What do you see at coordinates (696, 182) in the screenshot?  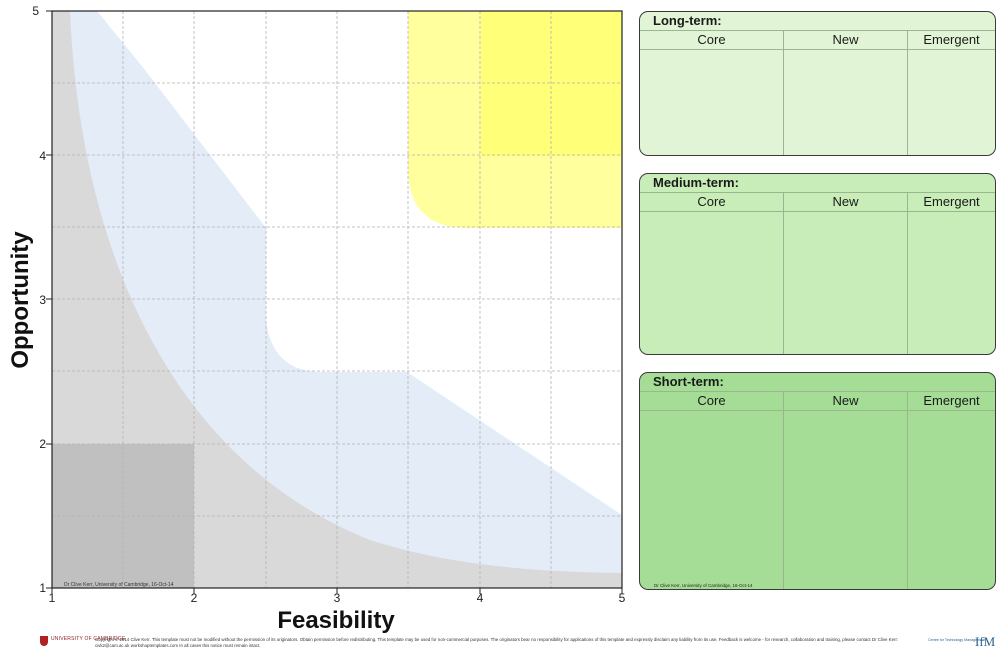 I see `panel-title: Medium-term:` at bounding box center [696, 182].